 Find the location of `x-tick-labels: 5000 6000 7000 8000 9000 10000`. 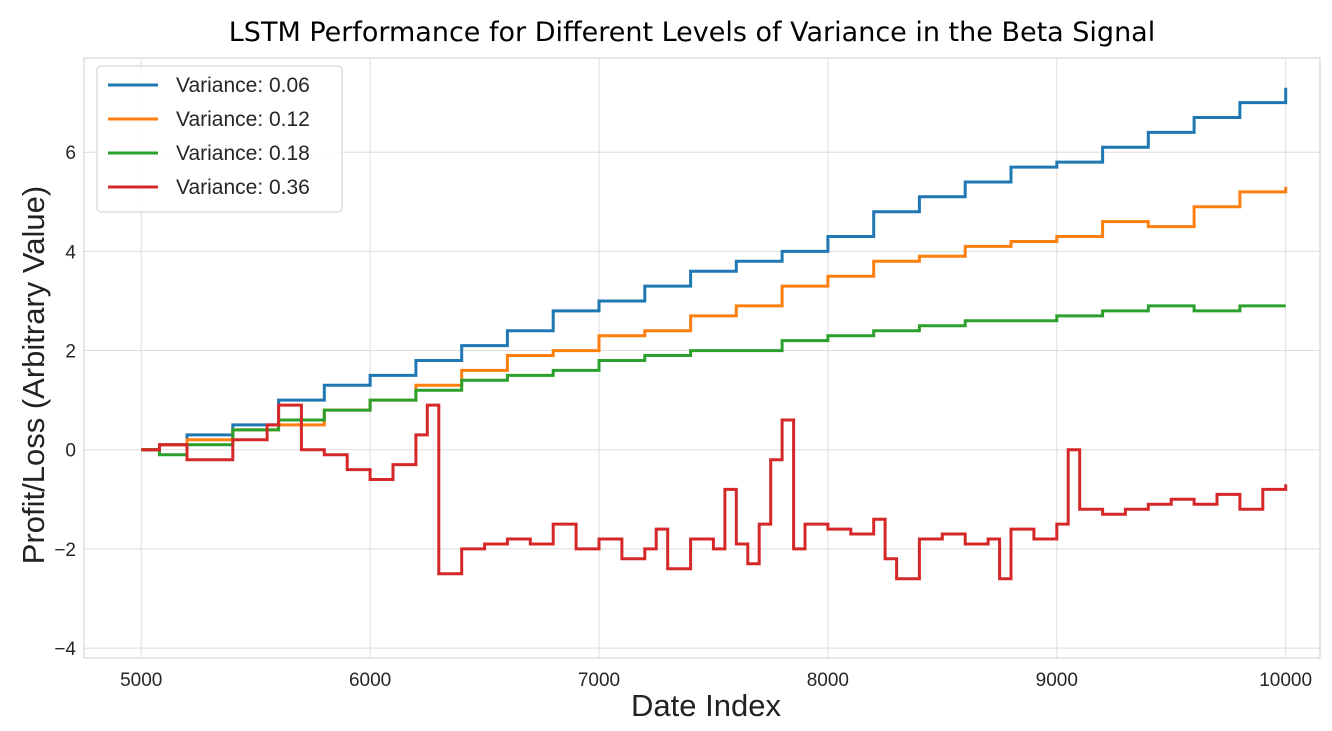

x-tick-labels: 5000 6000 7000 8000 9000 10000 is located at coordinates (716, 680).